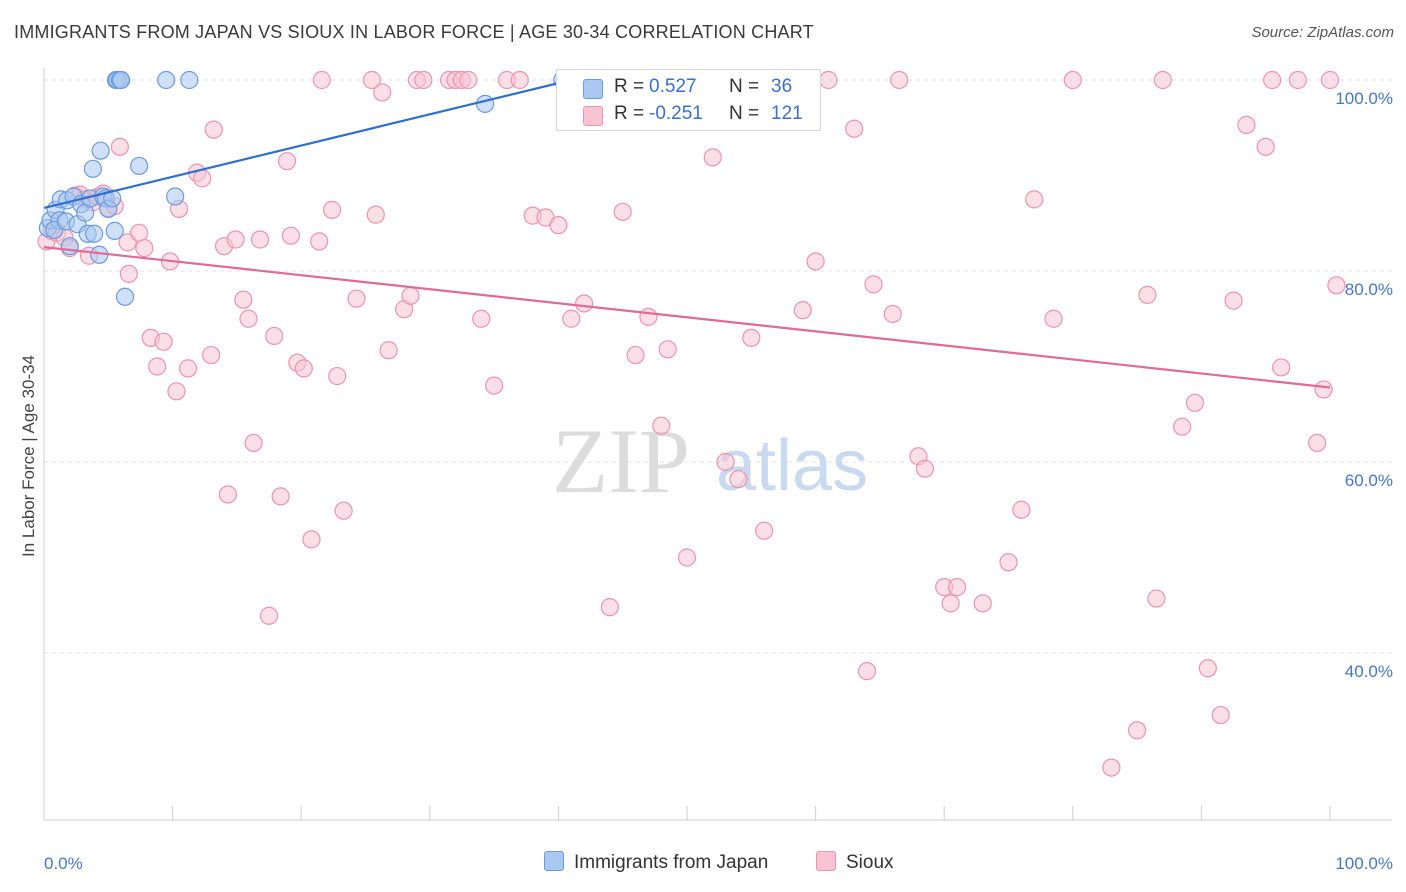 The height and width of the screenshot is (892, 1406). What do you see at coordinates (782, 86) in the screenshot?
I see `legend-n-value: 36` at bounding box center [782, 86].